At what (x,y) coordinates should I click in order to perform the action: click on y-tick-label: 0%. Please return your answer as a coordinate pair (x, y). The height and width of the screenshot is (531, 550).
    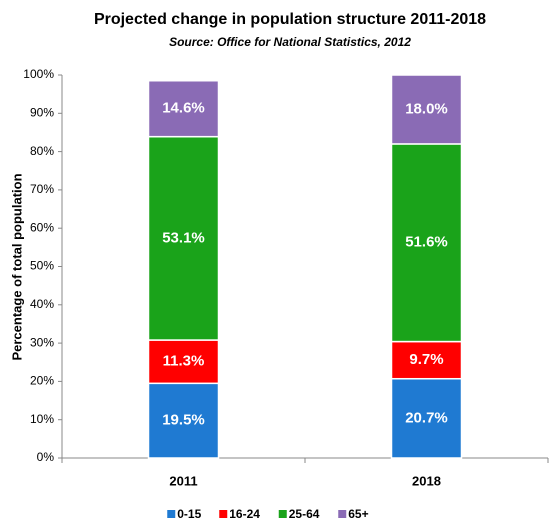
    Looking at the image, I should click on (46, 457).